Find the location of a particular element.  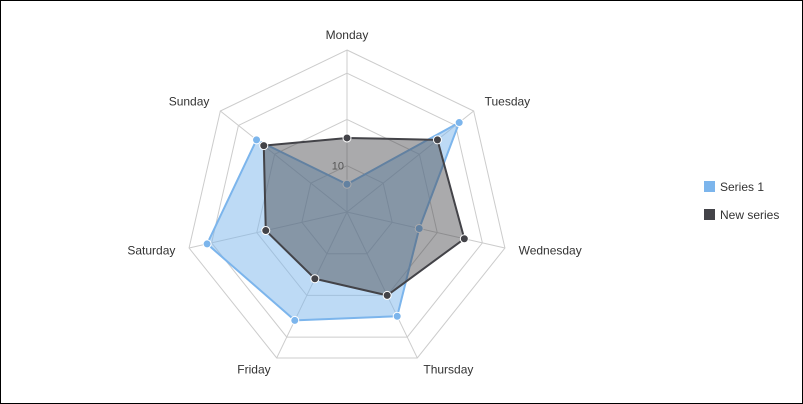

category-label-friday: Friday is located at coordinates (253, 370).